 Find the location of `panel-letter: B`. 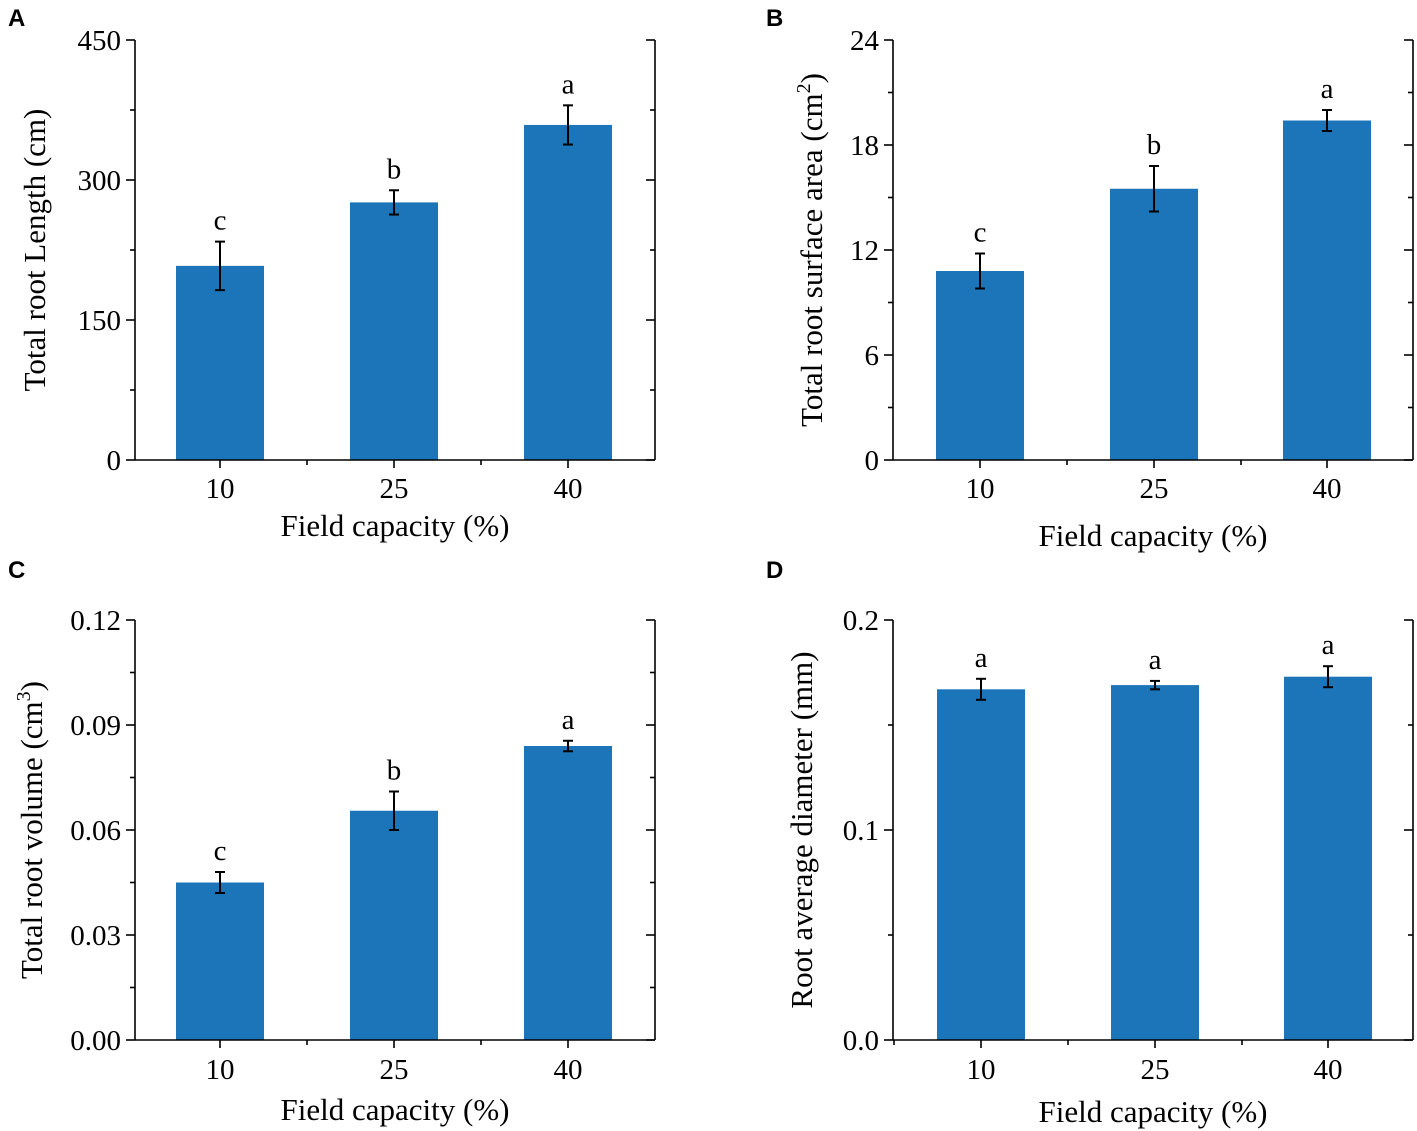

panel-letter: B is located at coordinates (774, 18).